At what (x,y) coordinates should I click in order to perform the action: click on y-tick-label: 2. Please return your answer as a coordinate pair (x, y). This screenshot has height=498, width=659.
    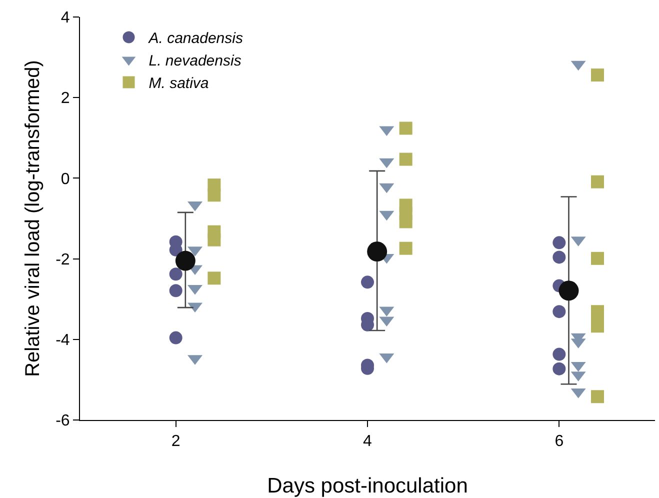
    Looking at the image, I should click on (65, 99).